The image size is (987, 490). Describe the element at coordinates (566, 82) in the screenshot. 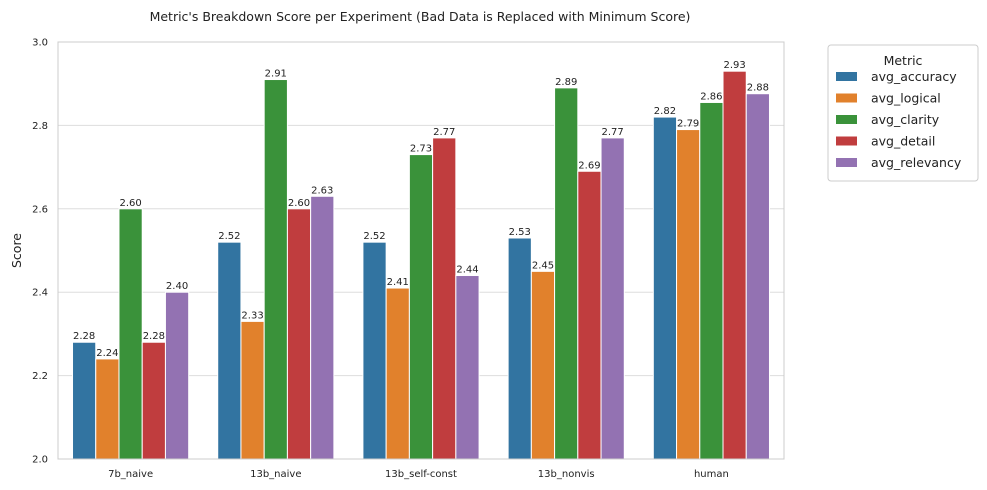

I see `data-label: 2.89` at that location.